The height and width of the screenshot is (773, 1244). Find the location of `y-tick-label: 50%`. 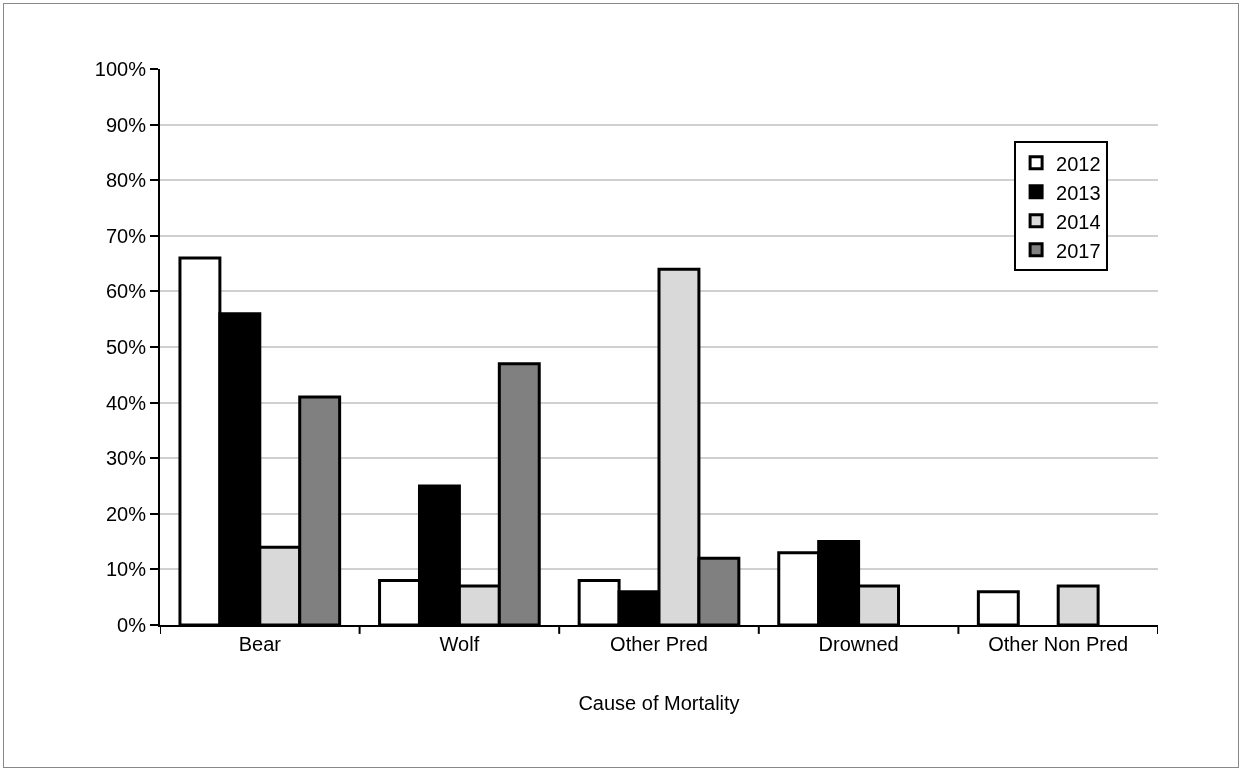

y-tick-label: 50% is located at coordinates (126, 347).